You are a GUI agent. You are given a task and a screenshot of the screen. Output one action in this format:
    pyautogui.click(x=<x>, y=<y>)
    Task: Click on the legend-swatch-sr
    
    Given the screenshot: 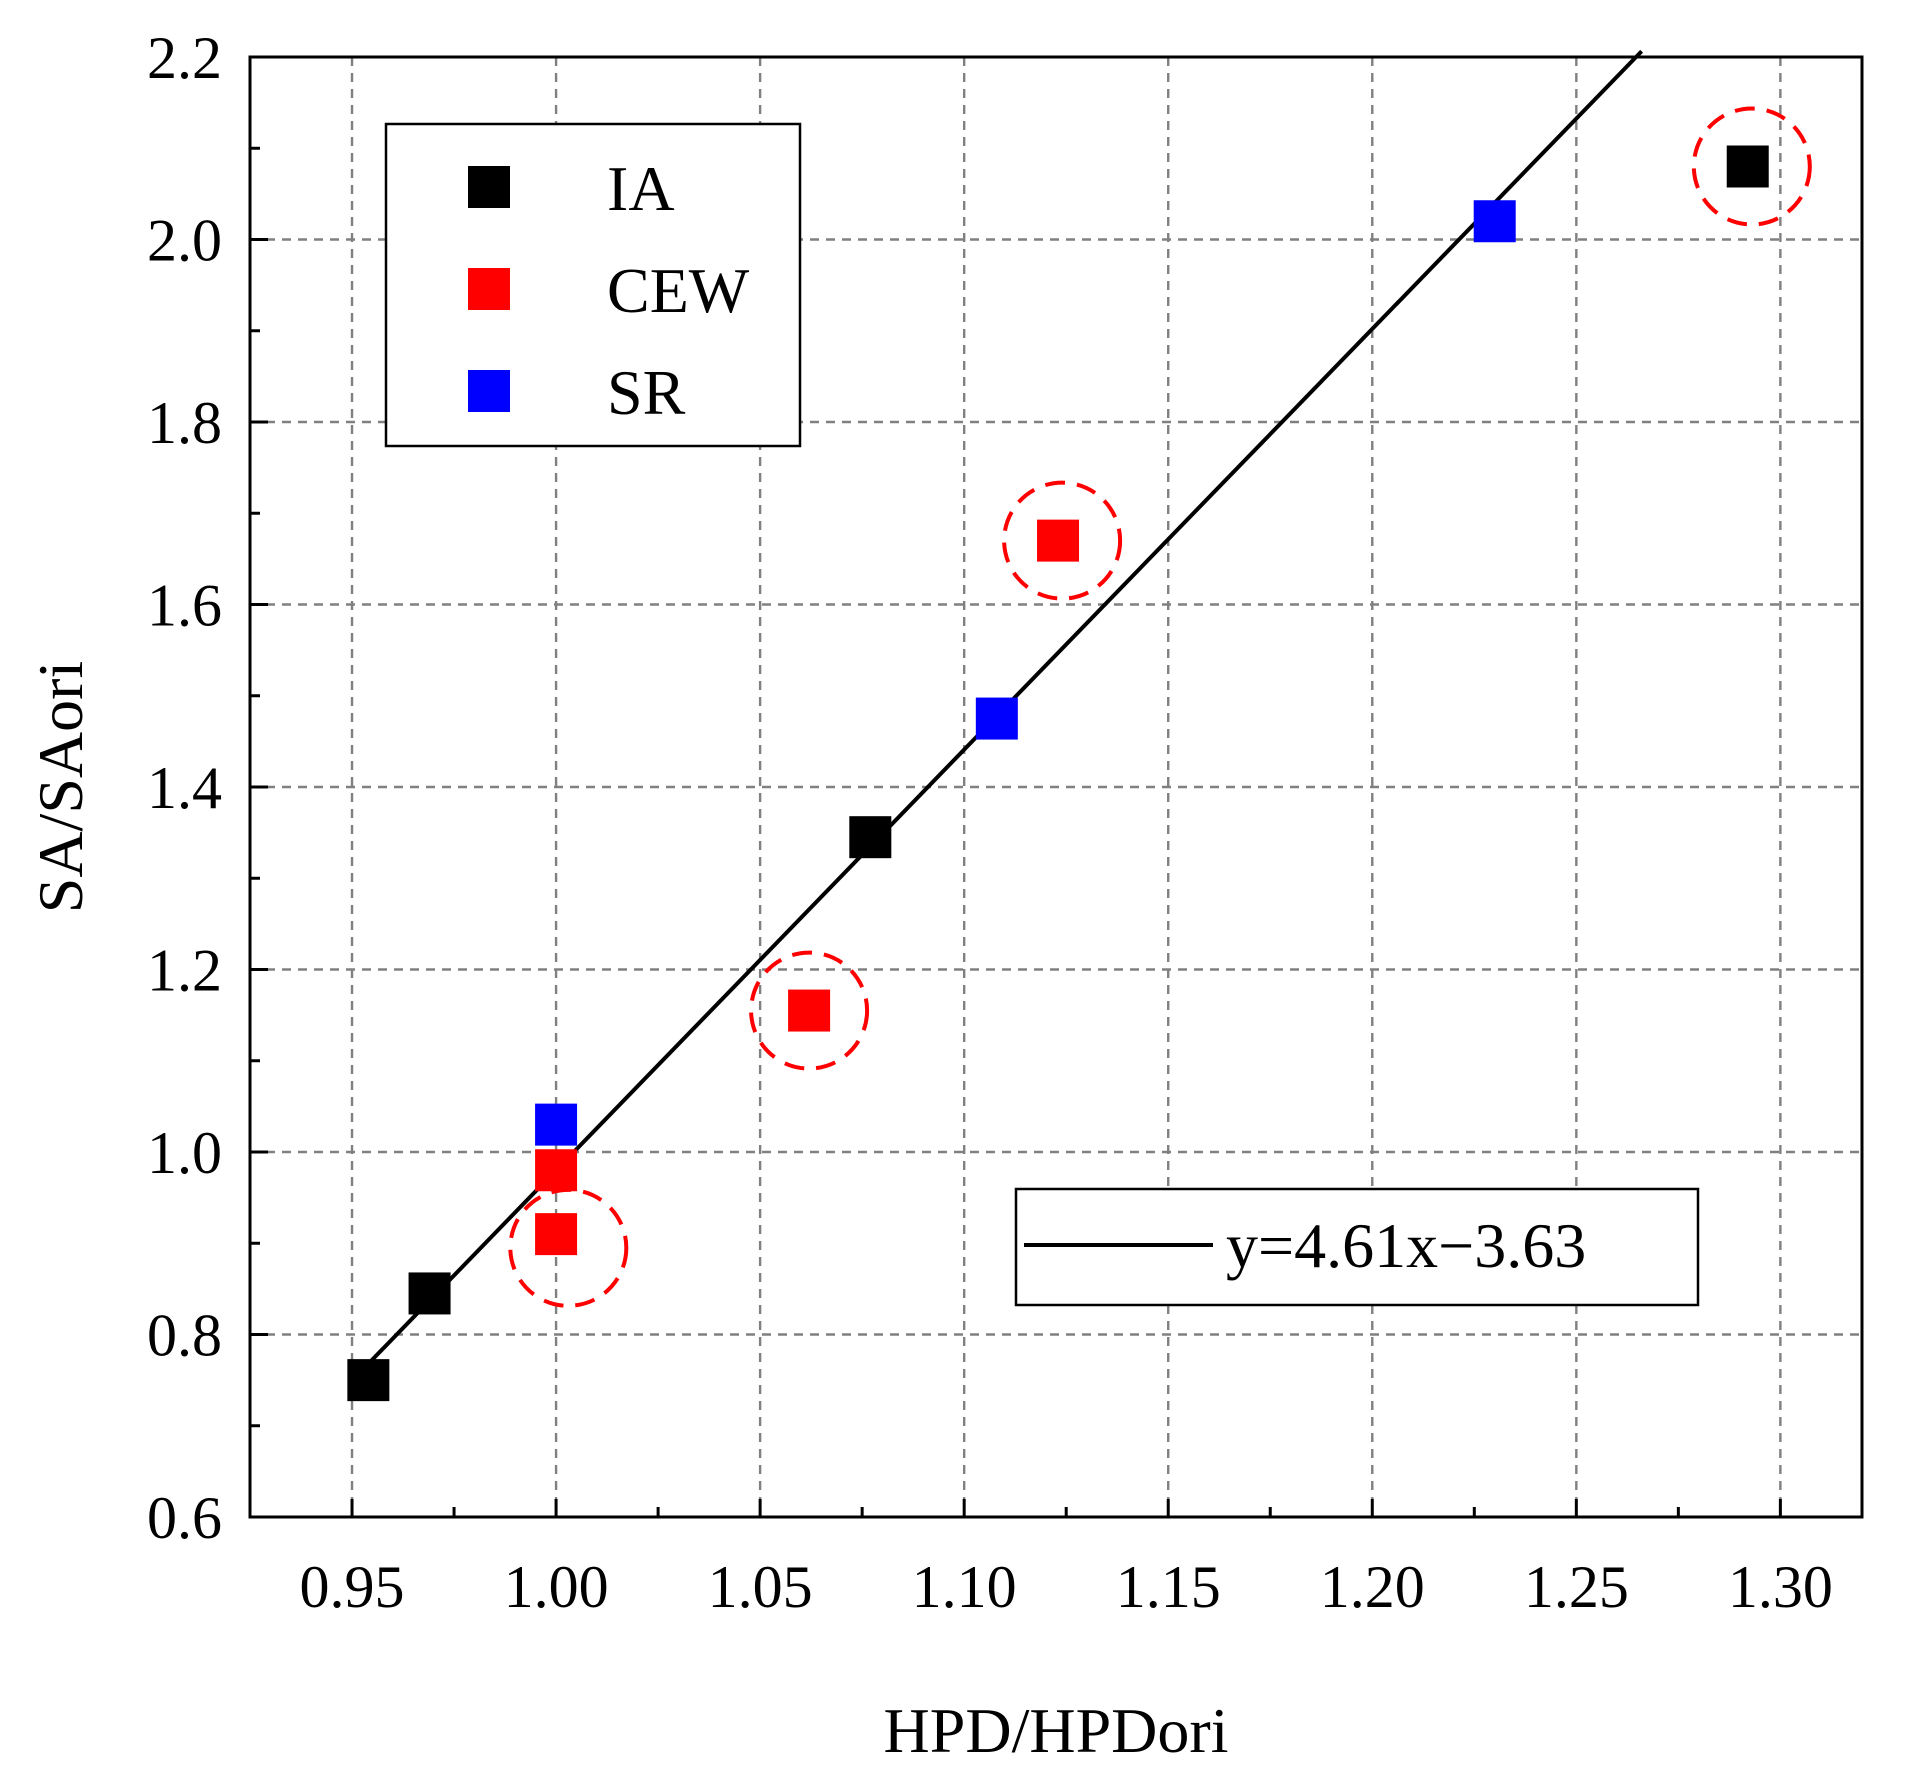 What is the action you would take?
    pyautogui.click(x=489, y=391)
    